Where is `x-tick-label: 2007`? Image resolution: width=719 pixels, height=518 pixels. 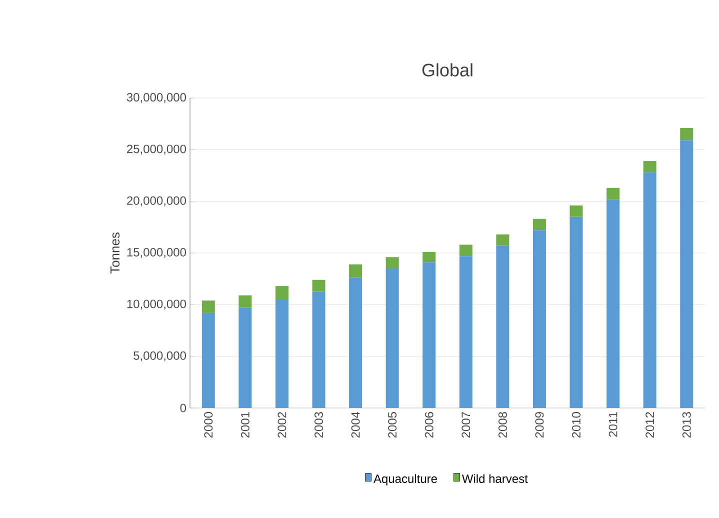
x-tick-label: 2007 is located at coordinates (466, 425).